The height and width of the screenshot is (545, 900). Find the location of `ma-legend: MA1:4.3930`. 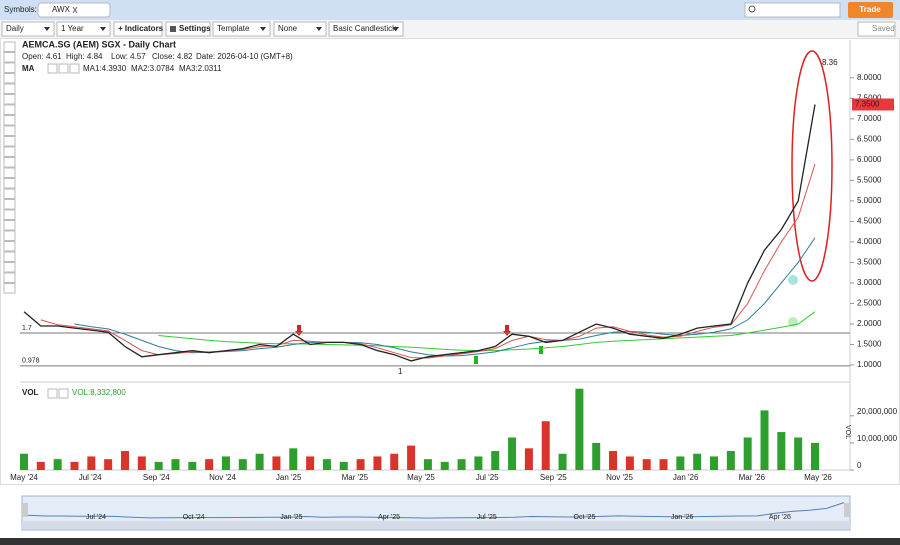

ma-legend: MA1:4.3930 is located at coordinates (105, 68).